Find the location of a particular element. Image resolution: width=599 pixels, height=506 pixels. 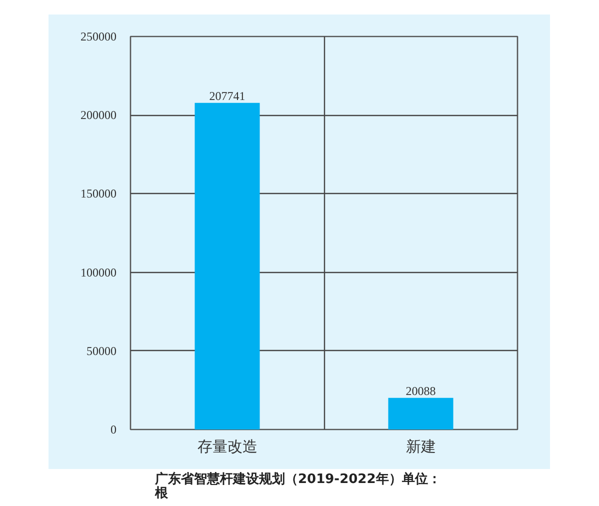

data-label: 20088 is located at coordinates (421, 391).